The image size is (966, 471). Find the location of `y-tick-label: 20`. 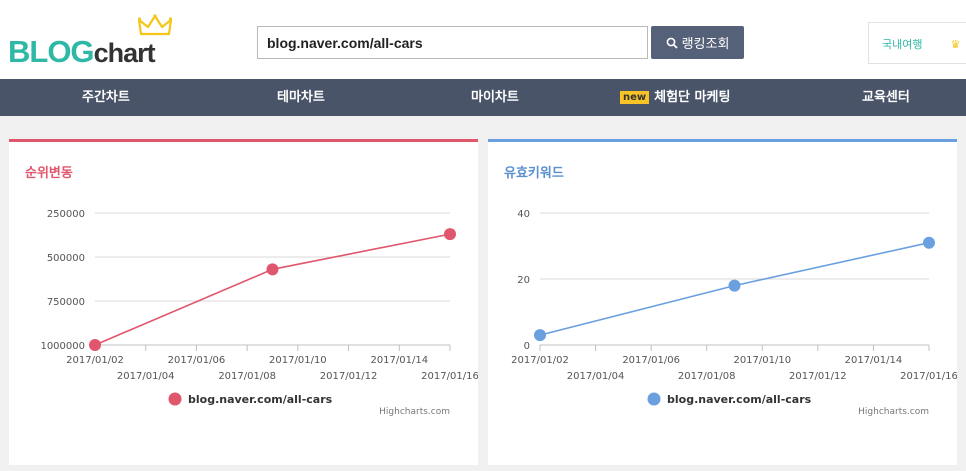

y-tick-label: 20 is located at coordinates (523, 280).